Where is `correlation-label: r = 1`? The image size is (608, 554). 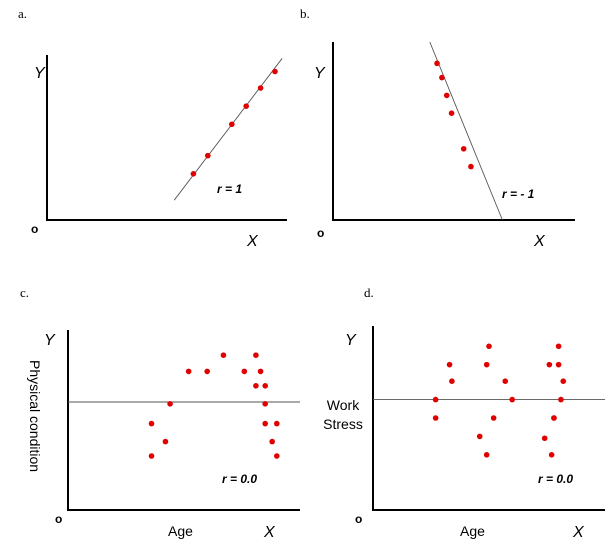 correlation-label: r = 1 is located at coordinates (229, 189).